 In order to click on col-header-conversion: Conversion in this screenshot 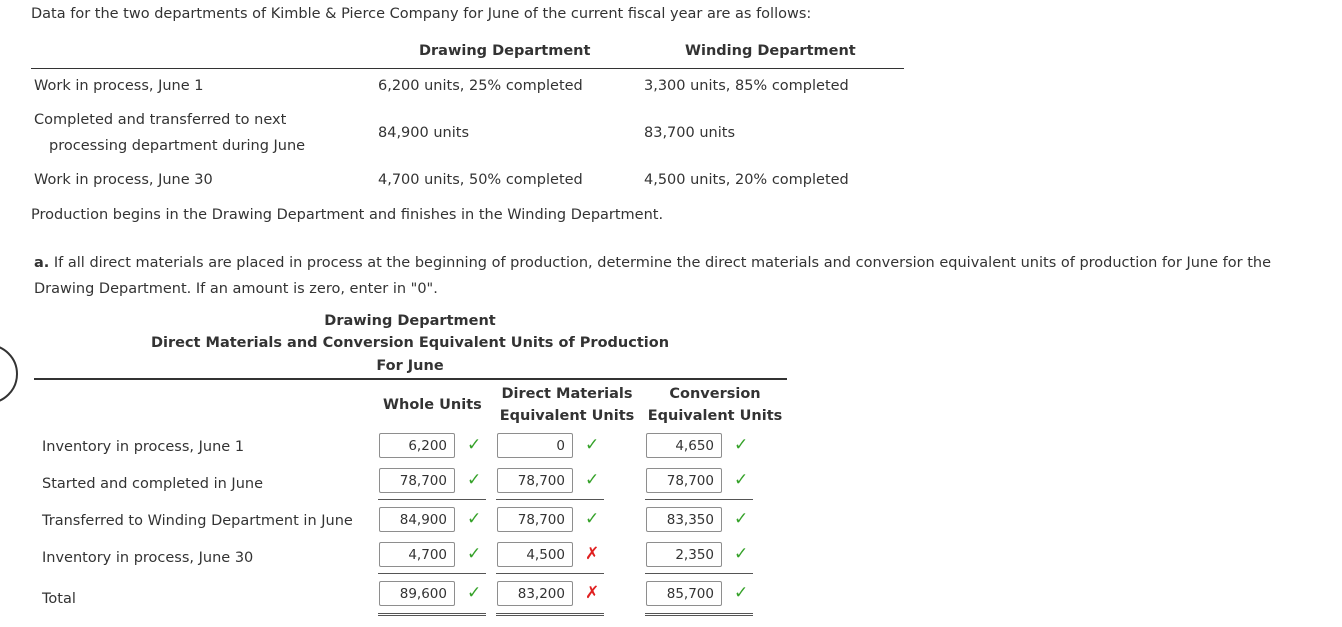, I will do `click(715, 394)`.